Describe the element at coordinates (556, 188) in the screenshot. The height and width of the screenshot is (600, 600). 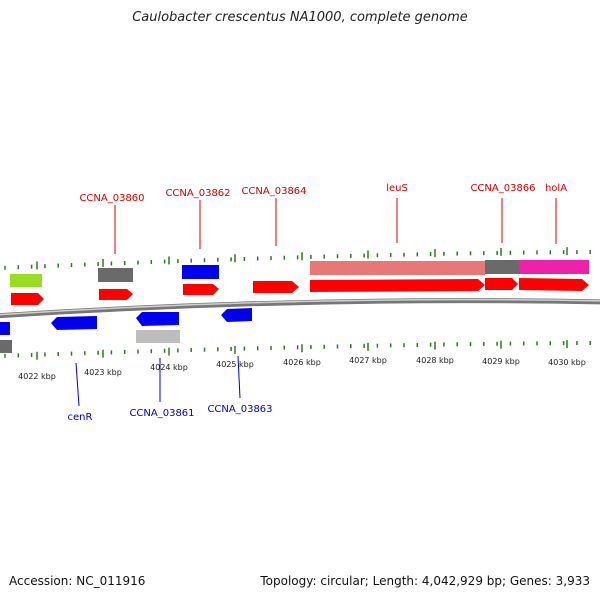
I see `gene-label: holA` at that location.